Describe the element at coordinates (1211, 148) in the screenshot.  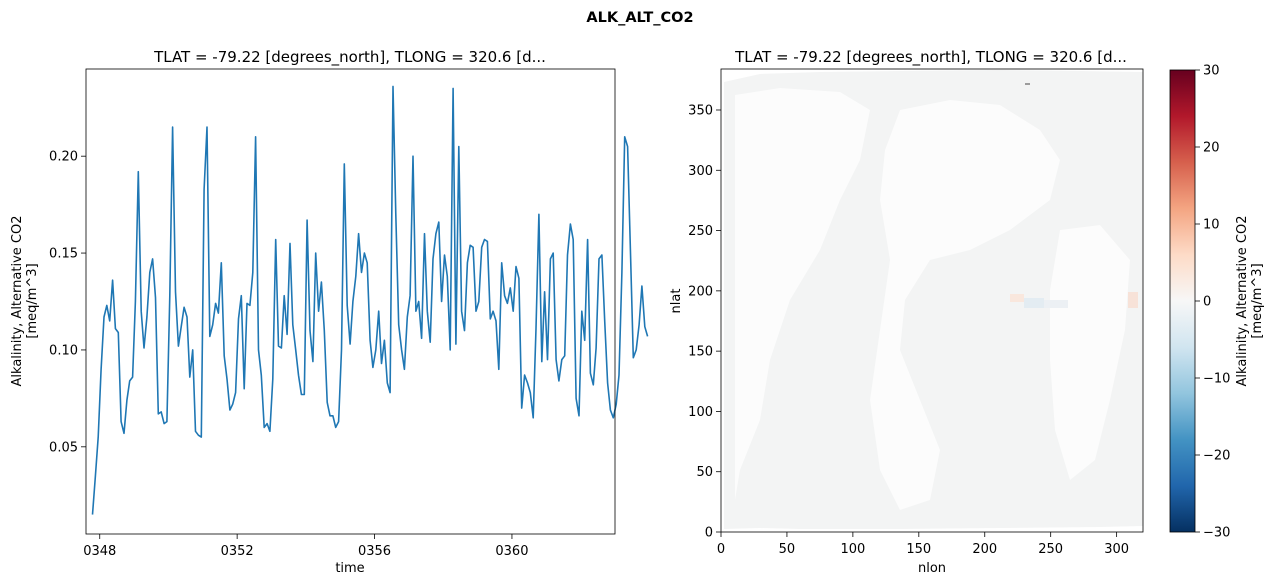
I see `cbar-tick-label: 20` at that location.